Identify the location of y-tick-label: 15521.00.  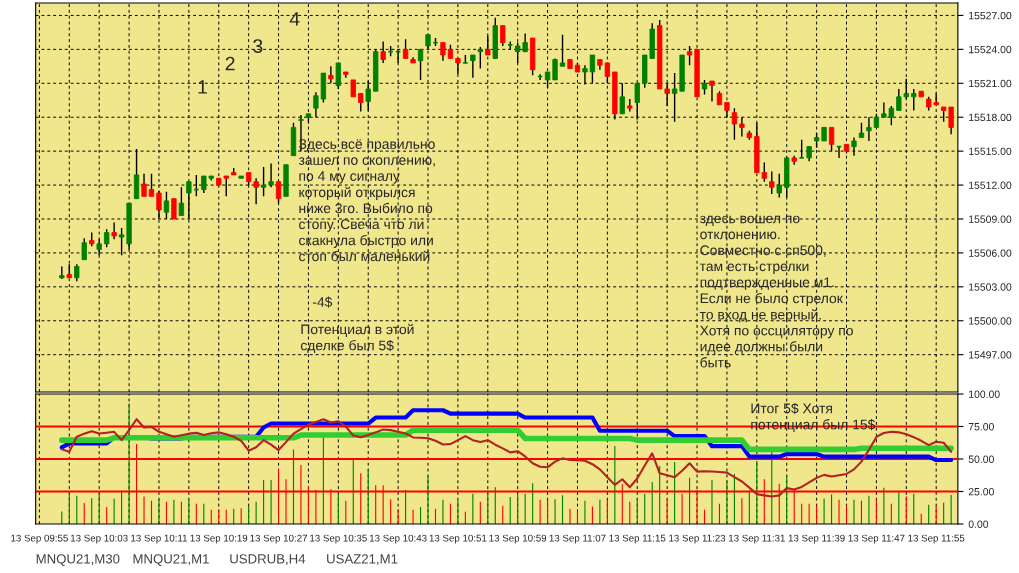
(990, 83).